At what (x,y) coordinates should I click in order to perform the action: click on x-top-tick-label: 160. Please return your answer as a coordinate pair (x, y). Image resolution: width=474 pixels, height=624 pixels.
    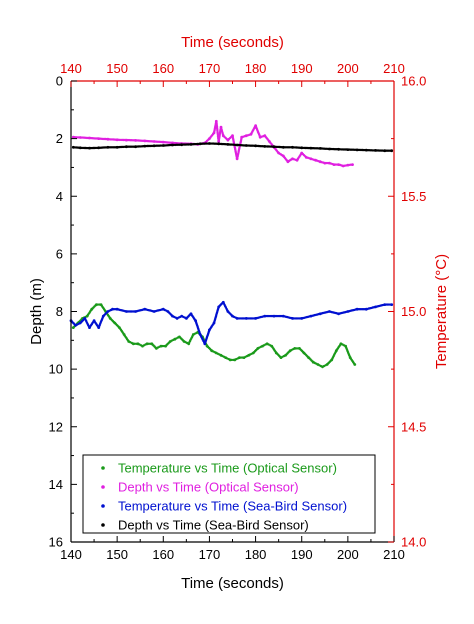
    Looking at the image, I should click on (163, 68).